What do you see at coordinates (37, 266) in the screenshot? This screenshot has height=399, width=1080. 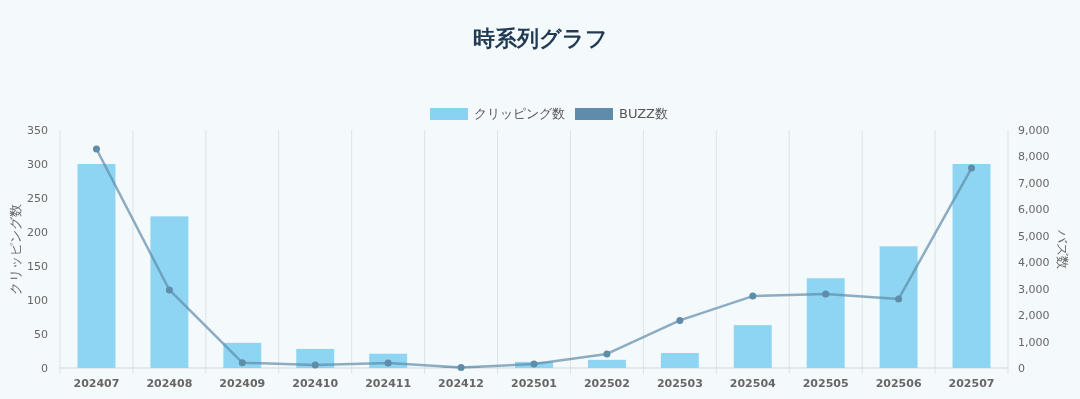 I see `y-tick-label: 150` at bounding box center [37, 266].